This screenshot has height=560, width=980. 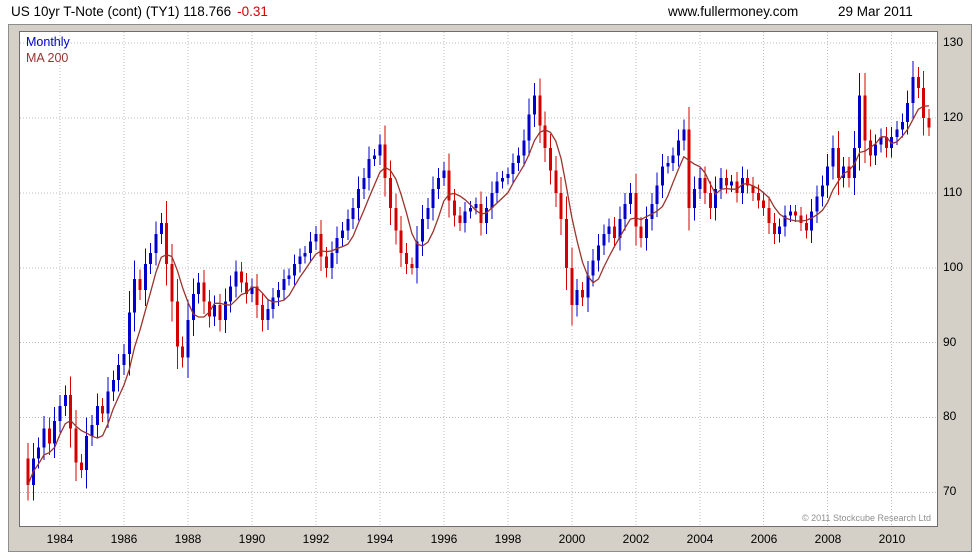 What do you see at coordinates (48, 50) in the screenshot?
I see `chart-legend: Monthly MA 200` at bounding box center [48, 50].